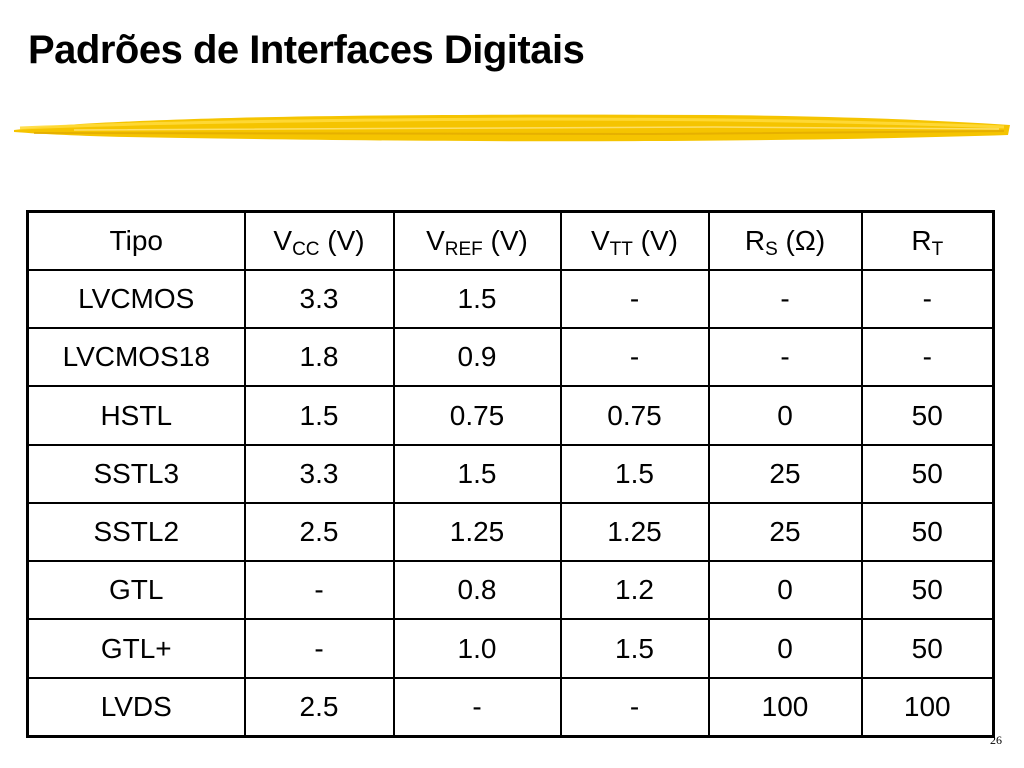 This screenshot has height=768, width=1024. What do you see at coordinates (927, 240) in the screenshot?
I see `header-rt: RT` at bounding box center [927, 240].